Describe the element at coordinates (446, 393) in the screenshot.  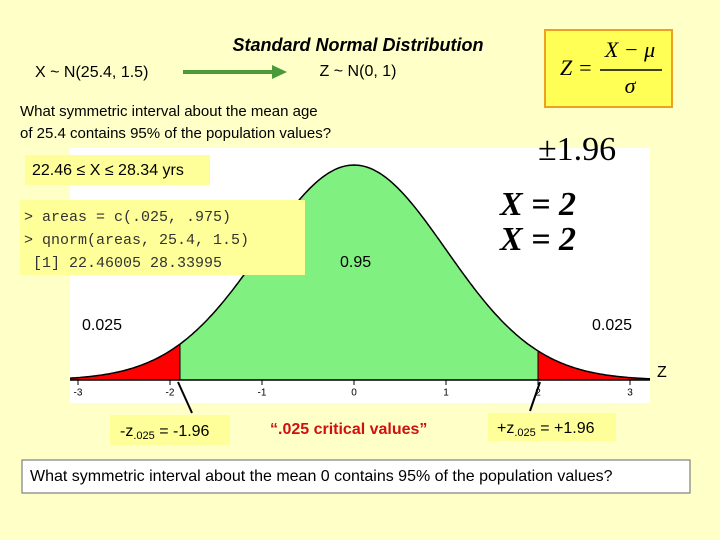
I see `tick-label: 1` at that location.